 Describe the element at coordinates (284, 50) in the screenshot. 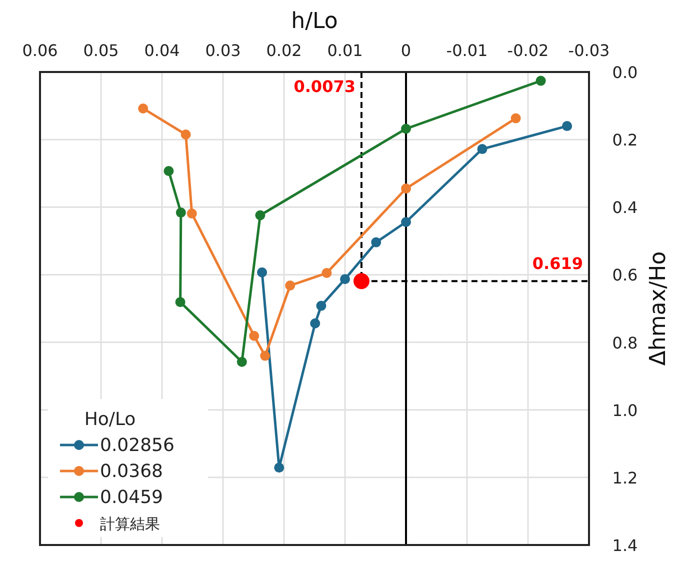

I see `x-tick-label: 0.02` at that location.